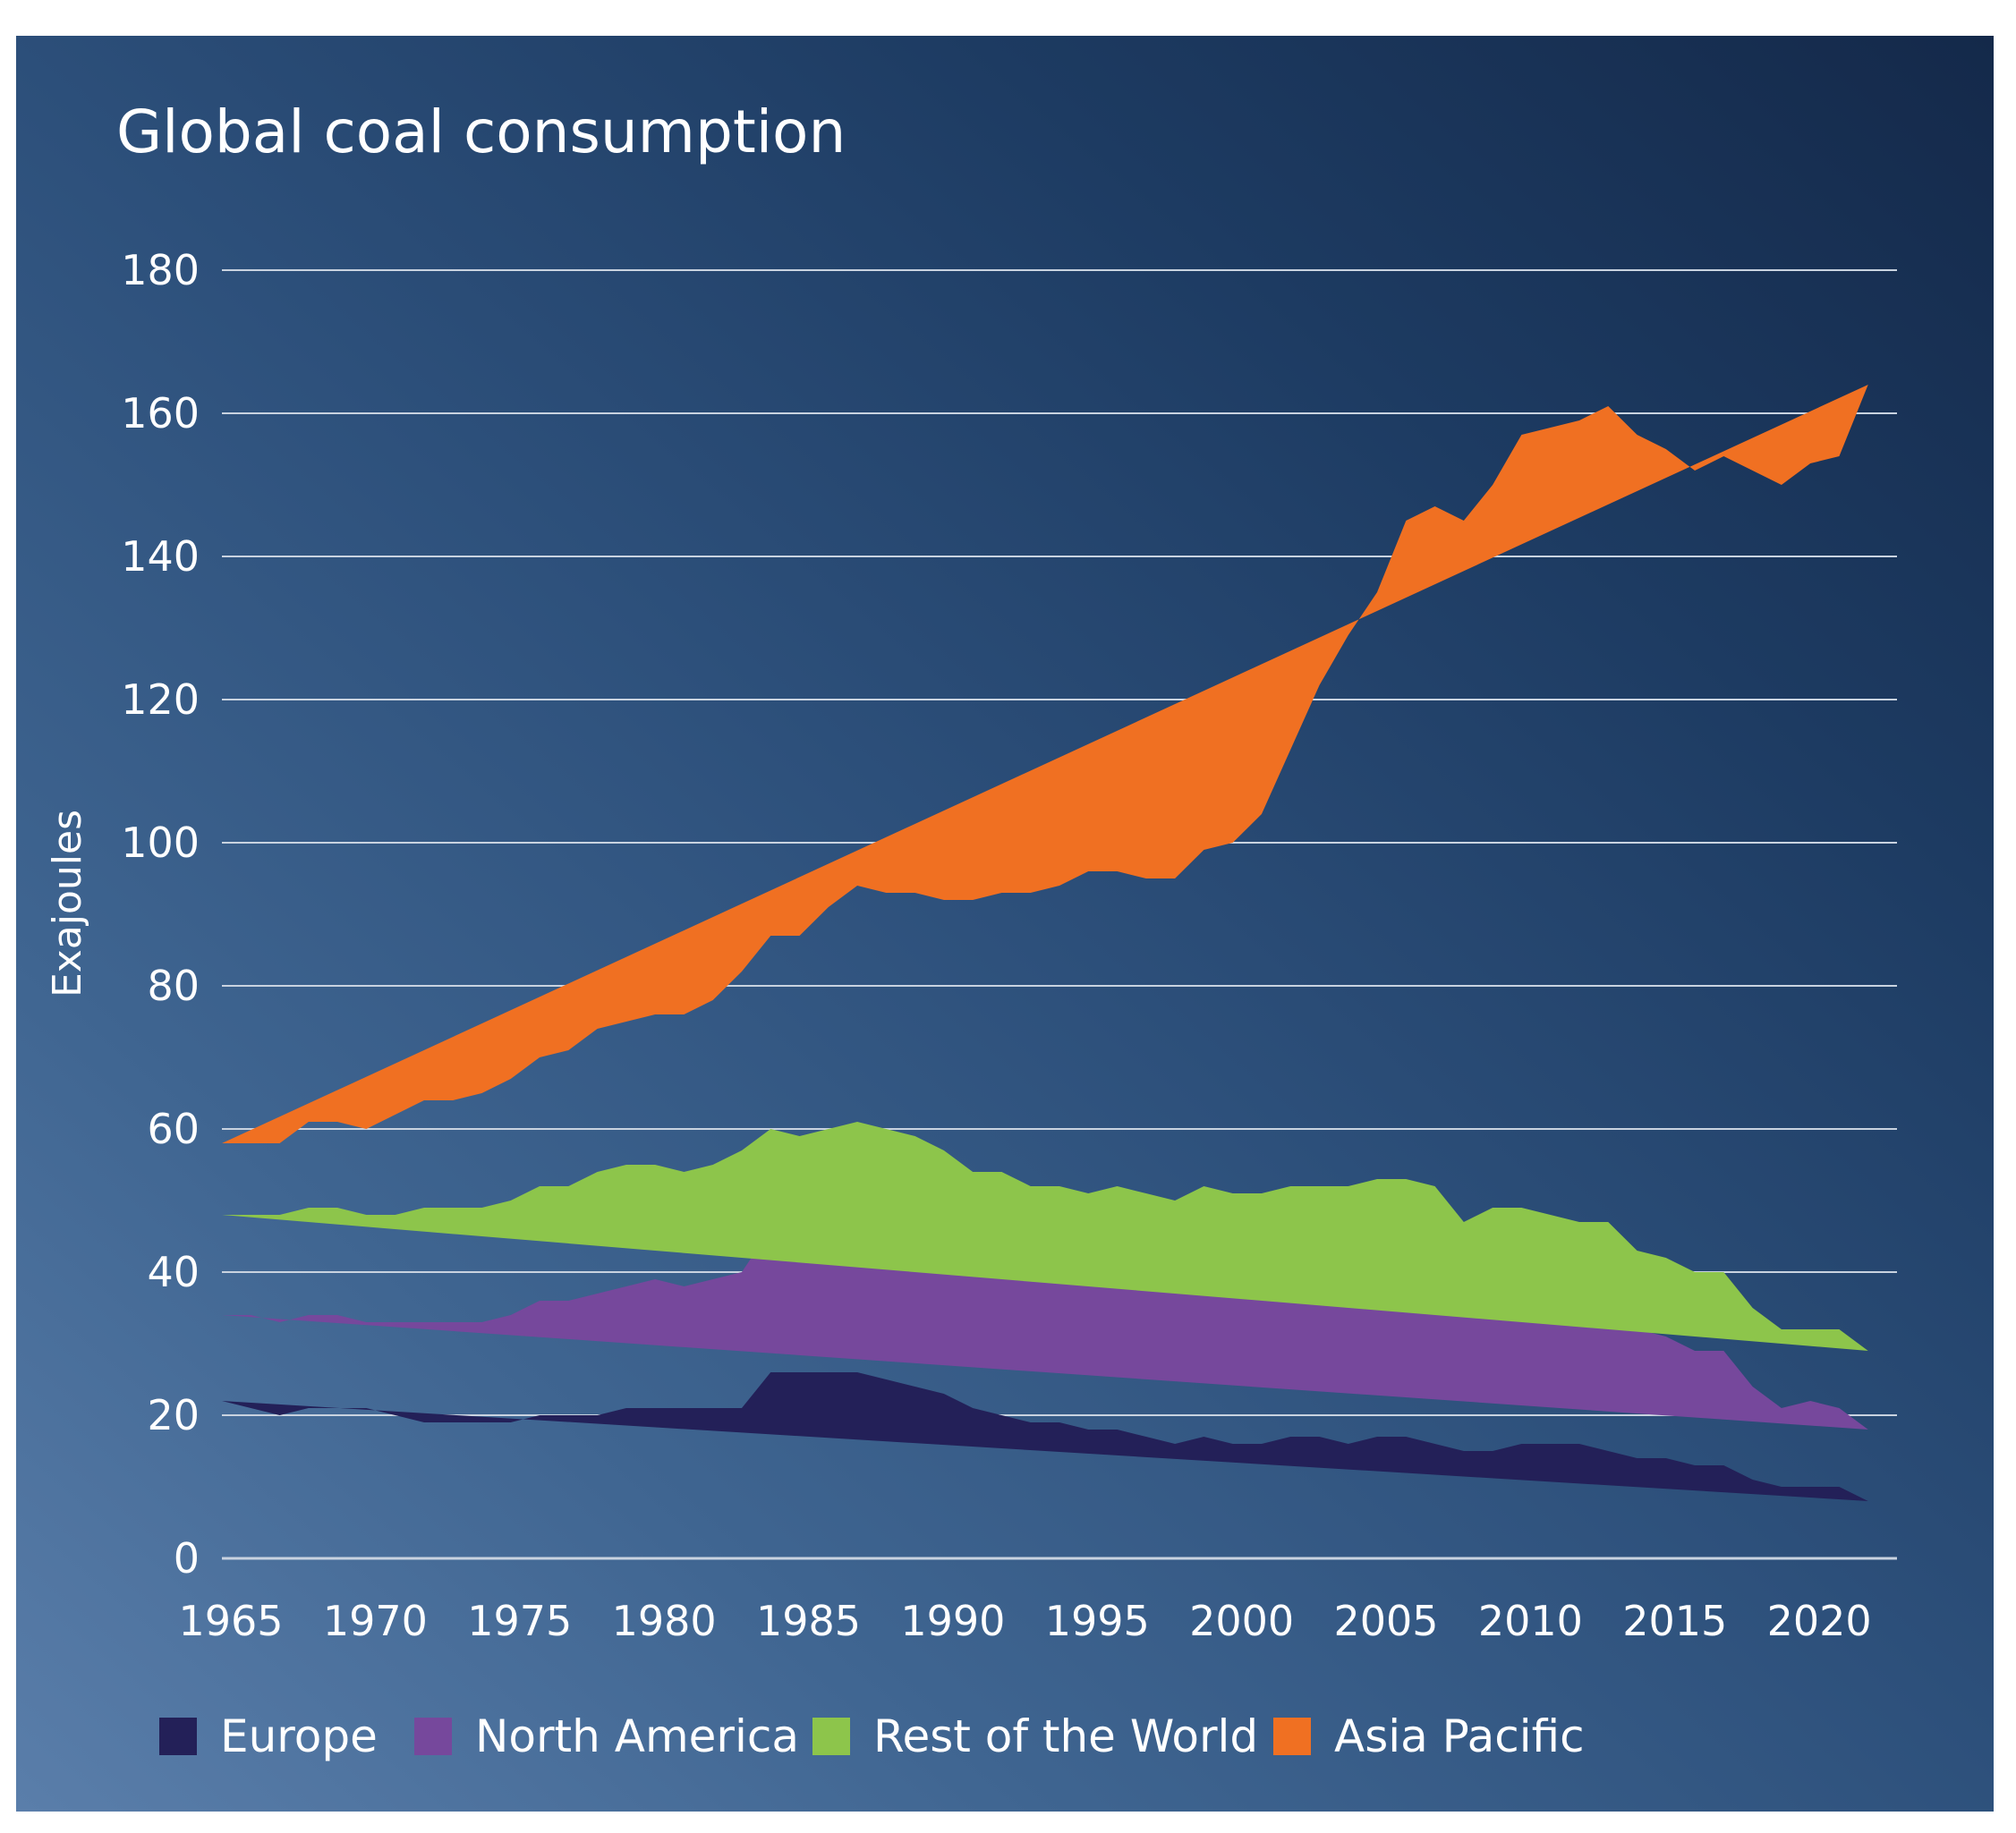 This screenshot has width=2016, height=1833. Describe the element at coordinates (1241, 1621) in the screenshot. I see `x-tick-2000: 2000` at that location.